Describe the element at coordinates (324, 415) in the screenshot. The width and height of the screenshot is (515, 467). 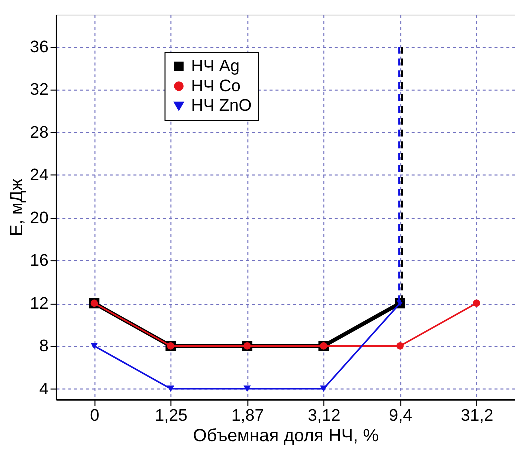
I see `x-tick-label: 3,12` at that location.